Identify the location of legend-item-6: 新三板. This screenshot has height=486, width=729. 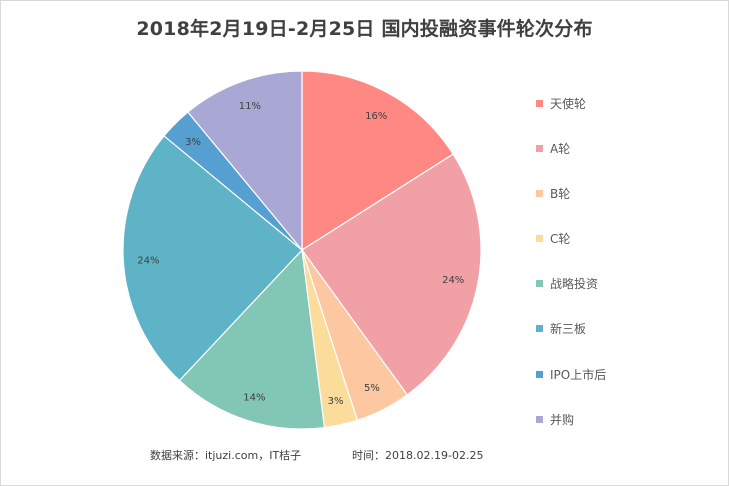
(571, 329).